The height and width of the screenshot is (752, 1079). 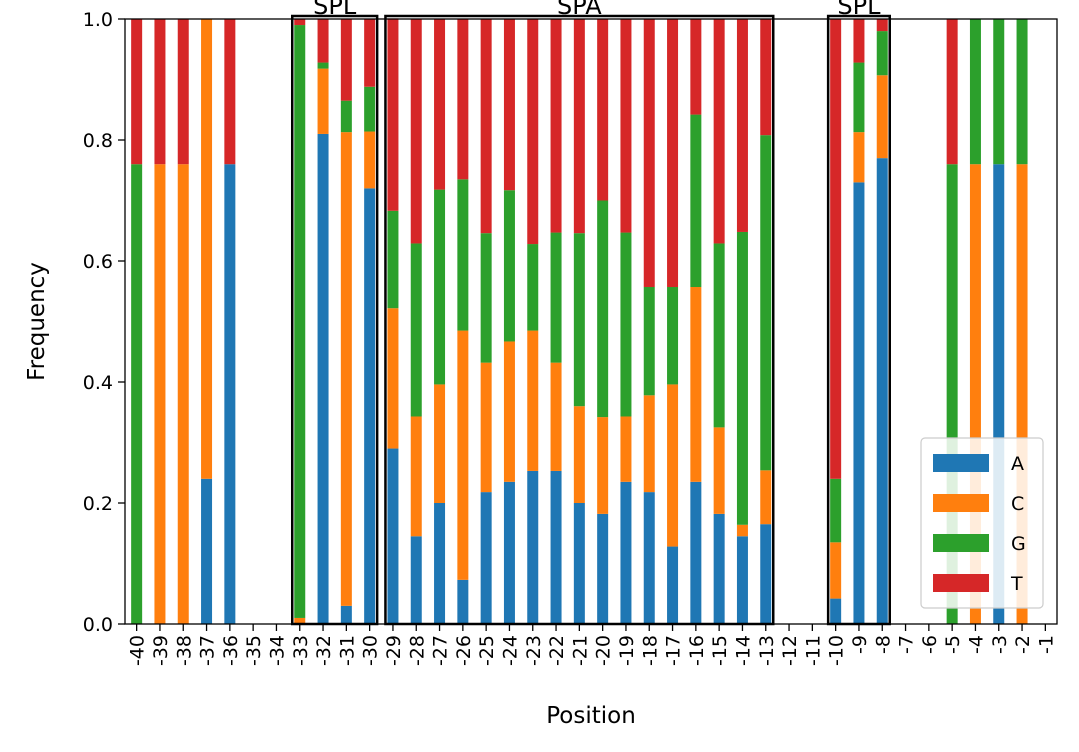 What do you see at coordinates (510, 650) in the screenshot?
I see `x-tick-label: -24` at bounding box center [510, 650].